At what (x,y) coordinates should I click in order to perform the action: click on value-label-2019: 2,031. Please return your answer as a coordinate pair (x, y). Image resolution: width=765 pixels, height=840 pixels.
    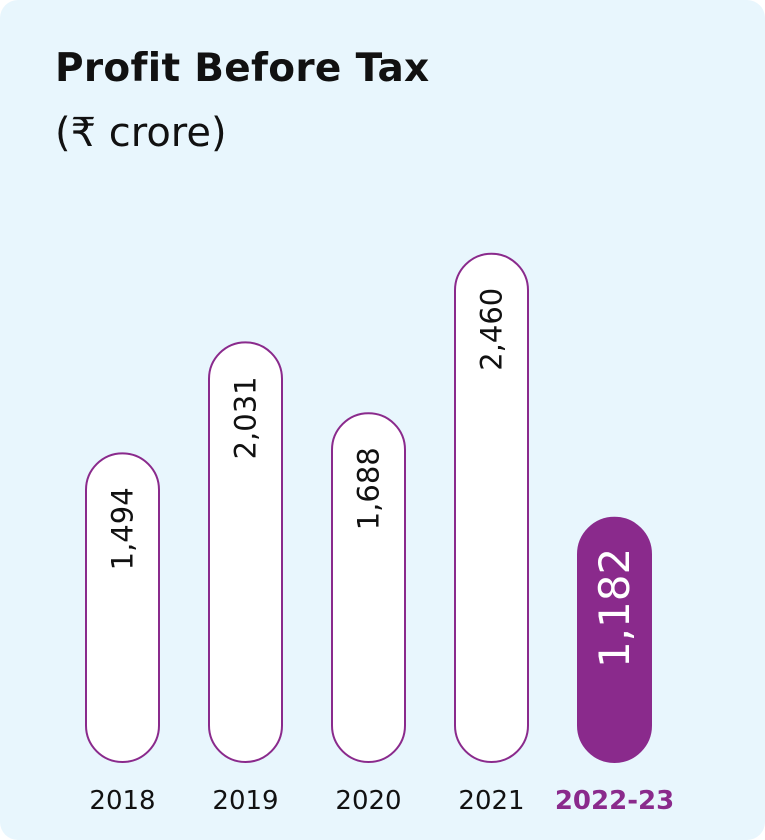
    Looking at the image, I should click on (246, 417).